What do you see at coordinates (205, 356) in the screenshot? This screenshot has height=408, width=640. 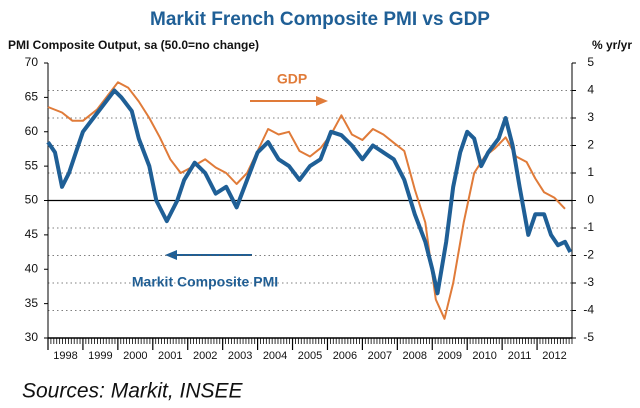 I see `x-tick-label: 2002` at bounding box center [205, 356].